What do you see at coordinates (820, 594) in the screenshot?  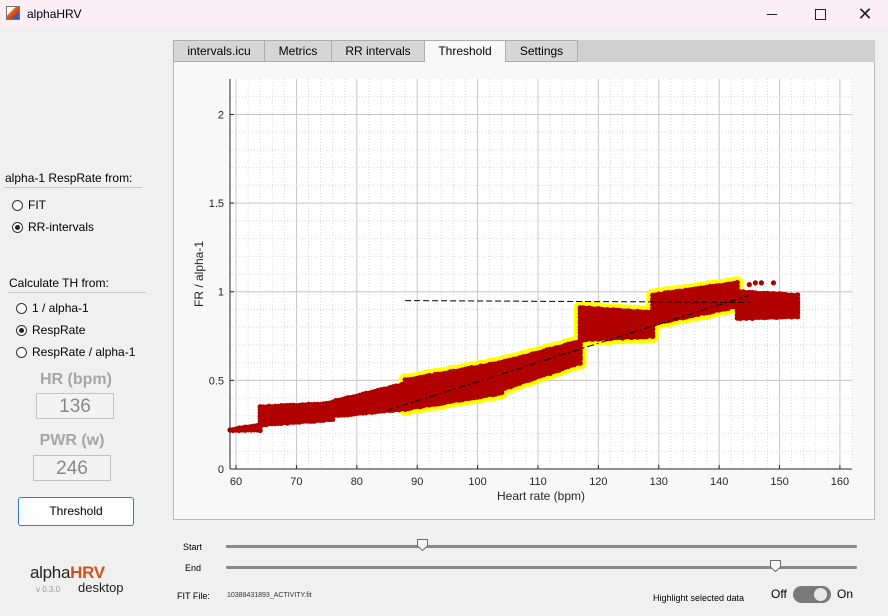 I see `toggle-knob` at bounding box center [820, 594].